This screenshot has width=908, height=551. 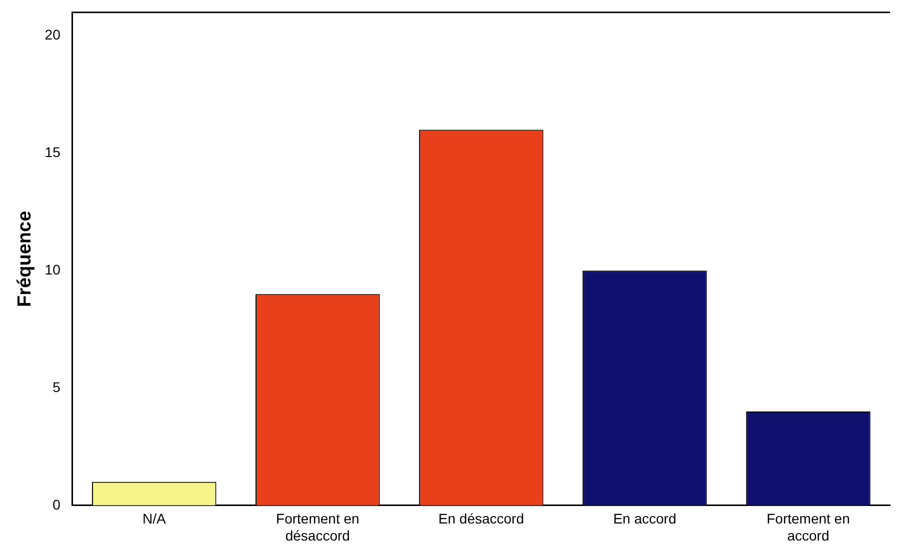 I want to click on y-tick-label: 20, so click(x=52, y=34).